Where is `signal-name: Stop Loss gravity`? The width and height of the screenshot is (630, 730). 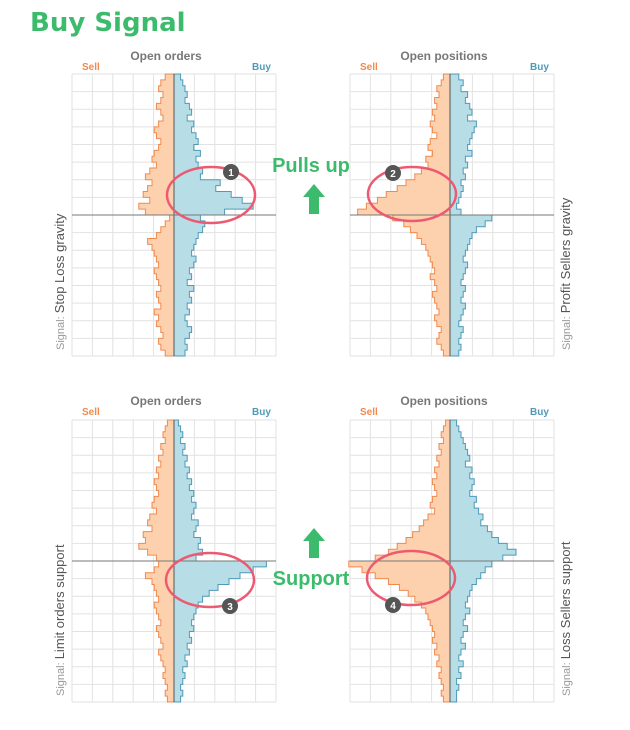 signal-name: Stop Loss gravity is located at coordinates (59, 263).